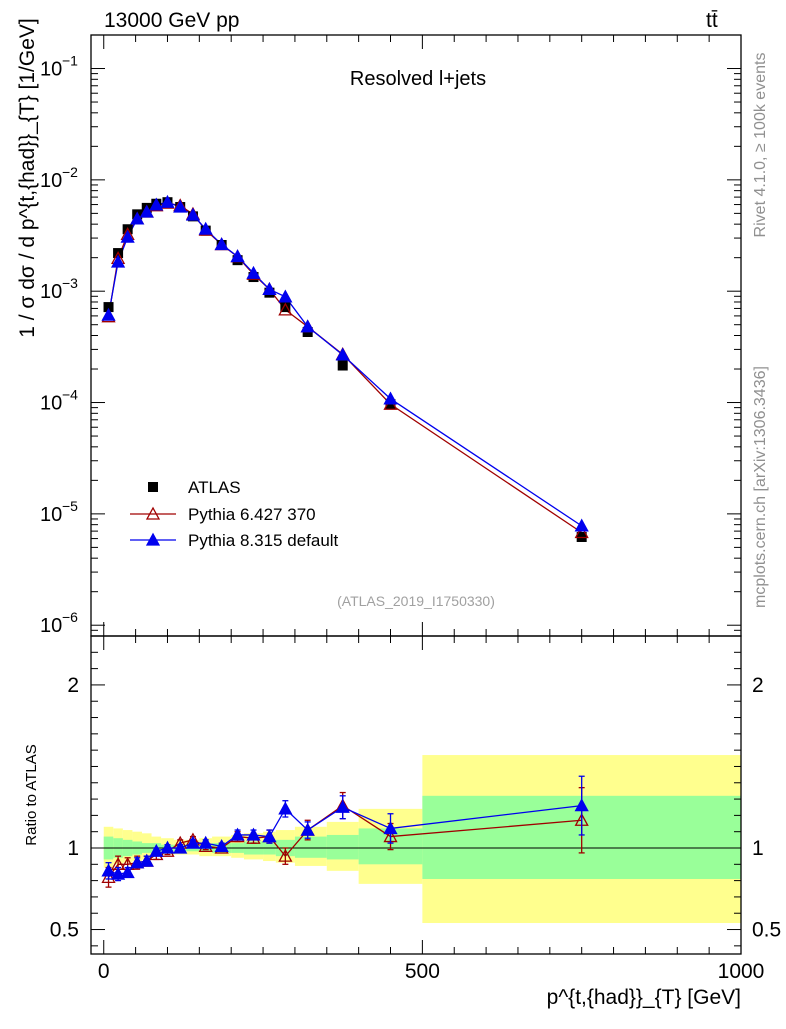 The image size is (786, 1029). What do you see at coordinates (171, 20) in the screenshot?
I see `energy-label: 13000 GeV pp` at bounding box center [171, 20].